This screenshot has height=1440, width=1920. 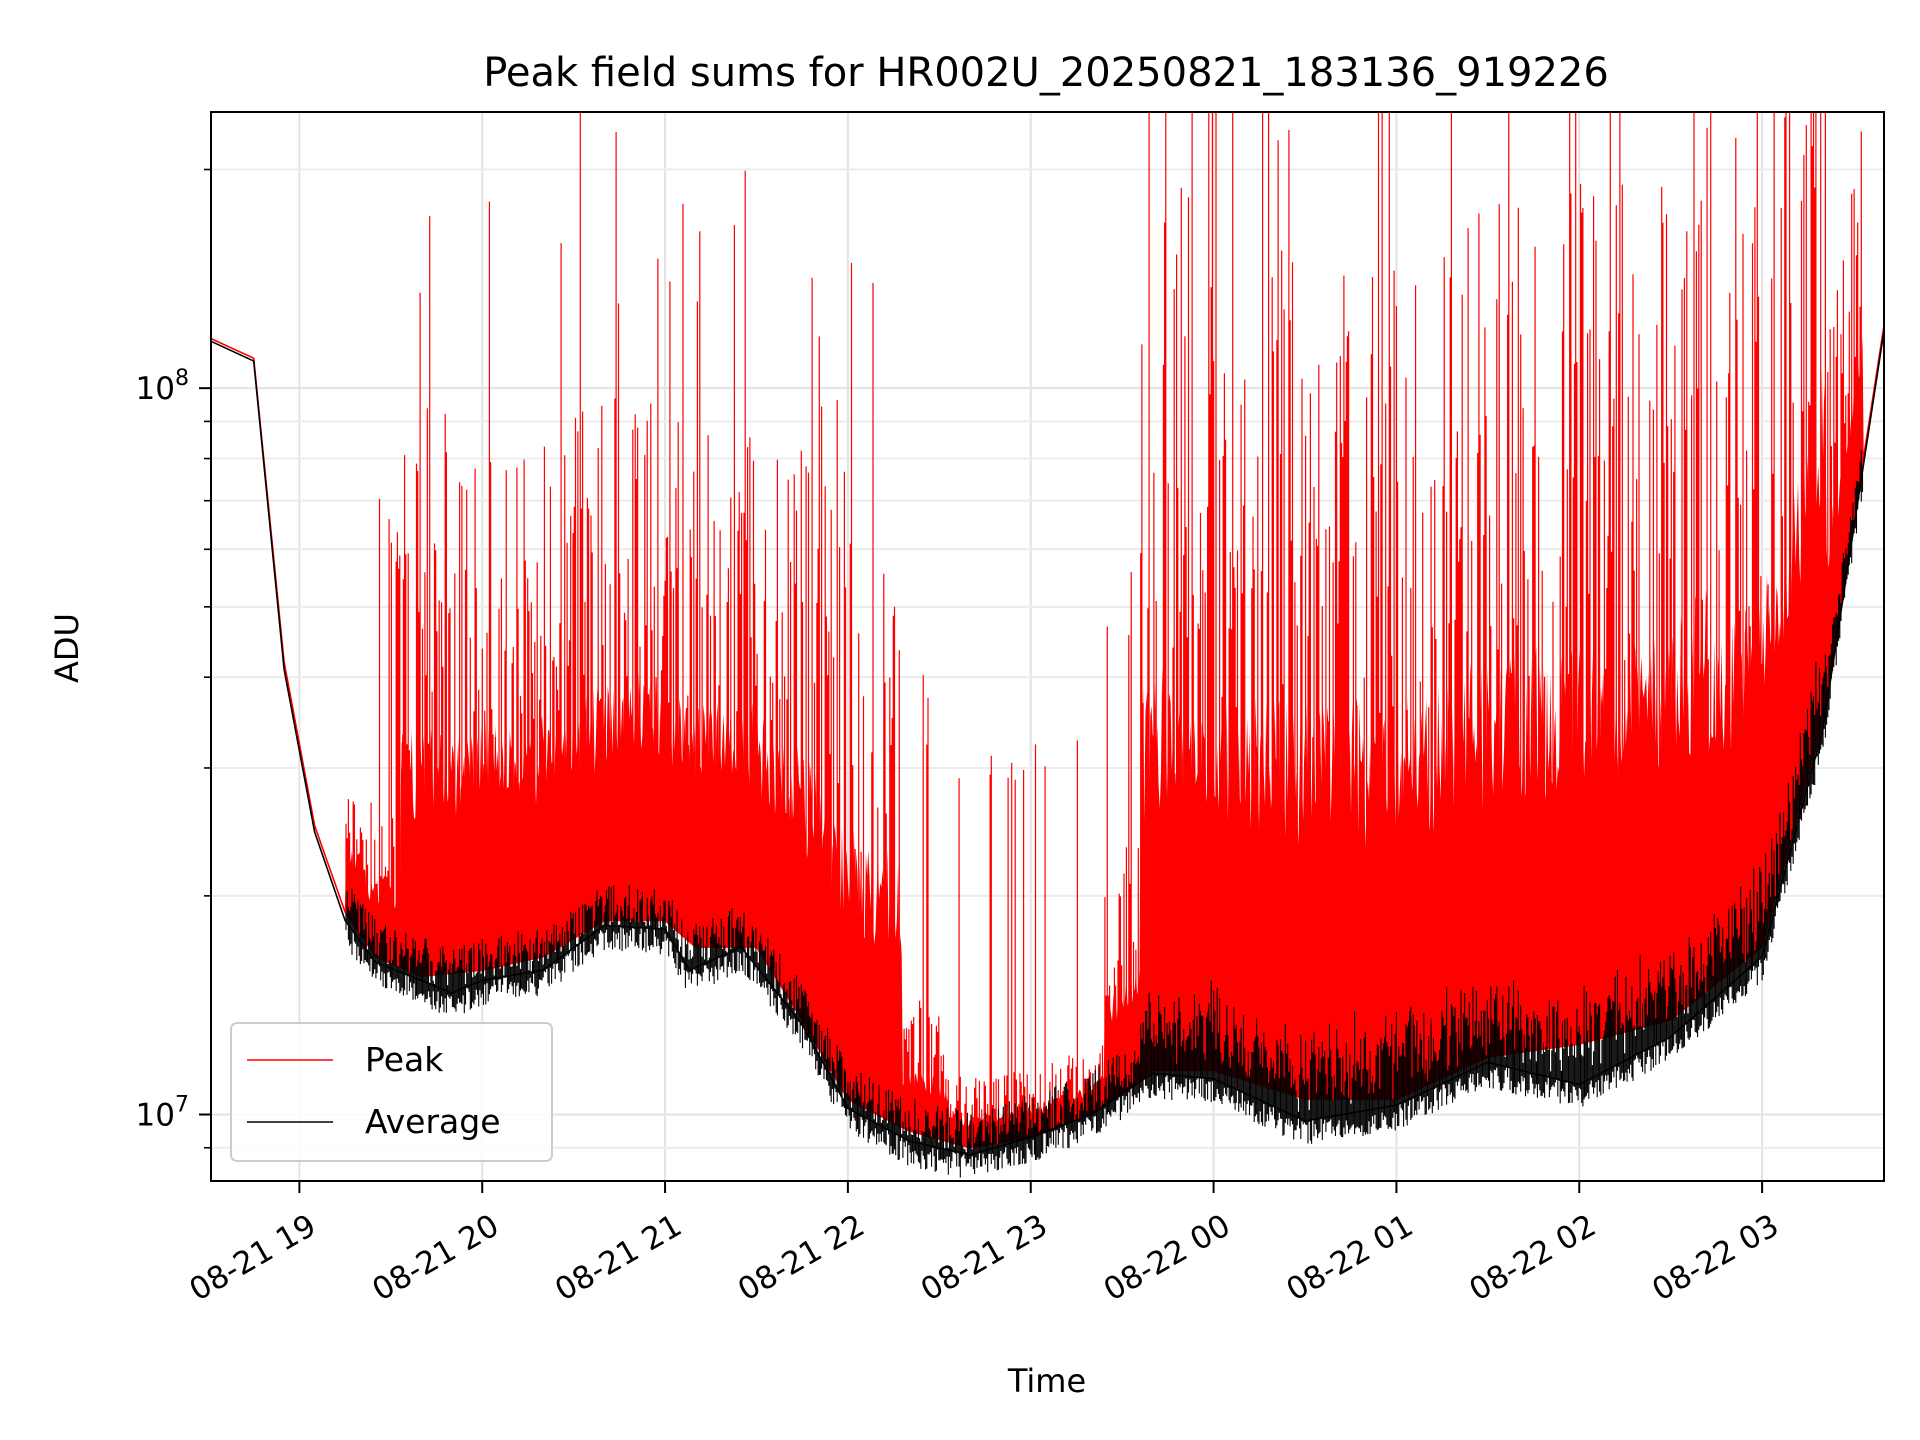 I want to click on y-tick-label: 10⁷, so click(x=162, y=1113).